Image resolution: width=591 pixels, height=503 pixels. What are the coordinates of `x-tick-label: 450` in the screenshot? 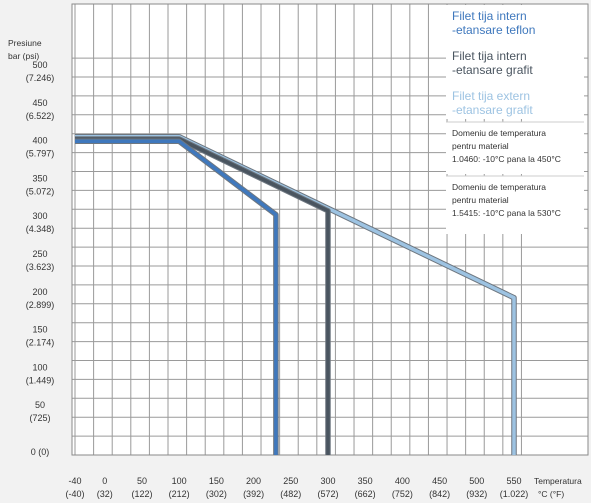 It's located at (439, 481).